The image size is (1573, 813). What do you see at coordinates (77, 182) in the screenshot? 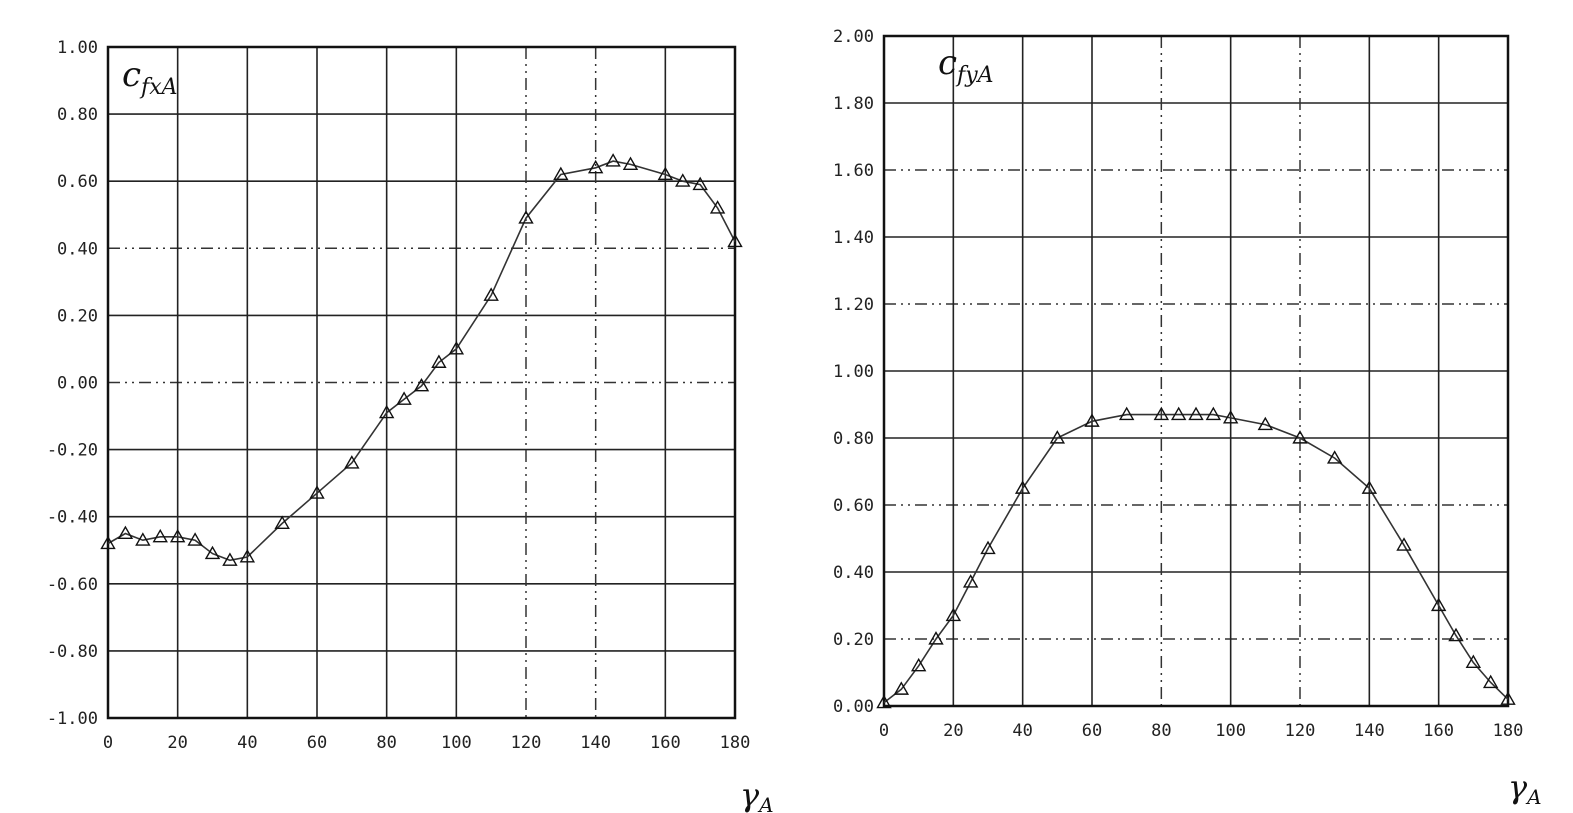
I see `chart-cfxa-y-tick-label: 0.60` at bounding box center [77, 182].